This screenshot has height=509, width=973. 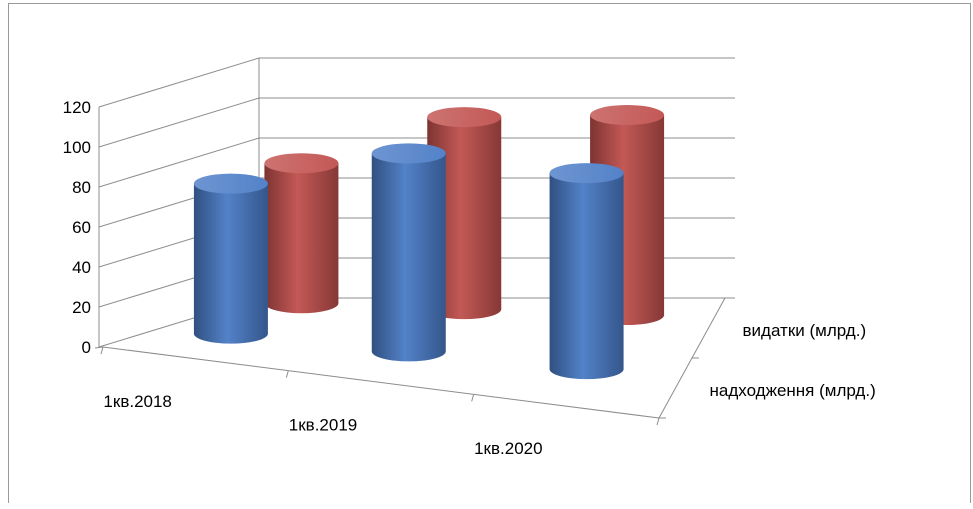 I want to click on category-label-1: 1кв.2018, so click(x=137, y=401).